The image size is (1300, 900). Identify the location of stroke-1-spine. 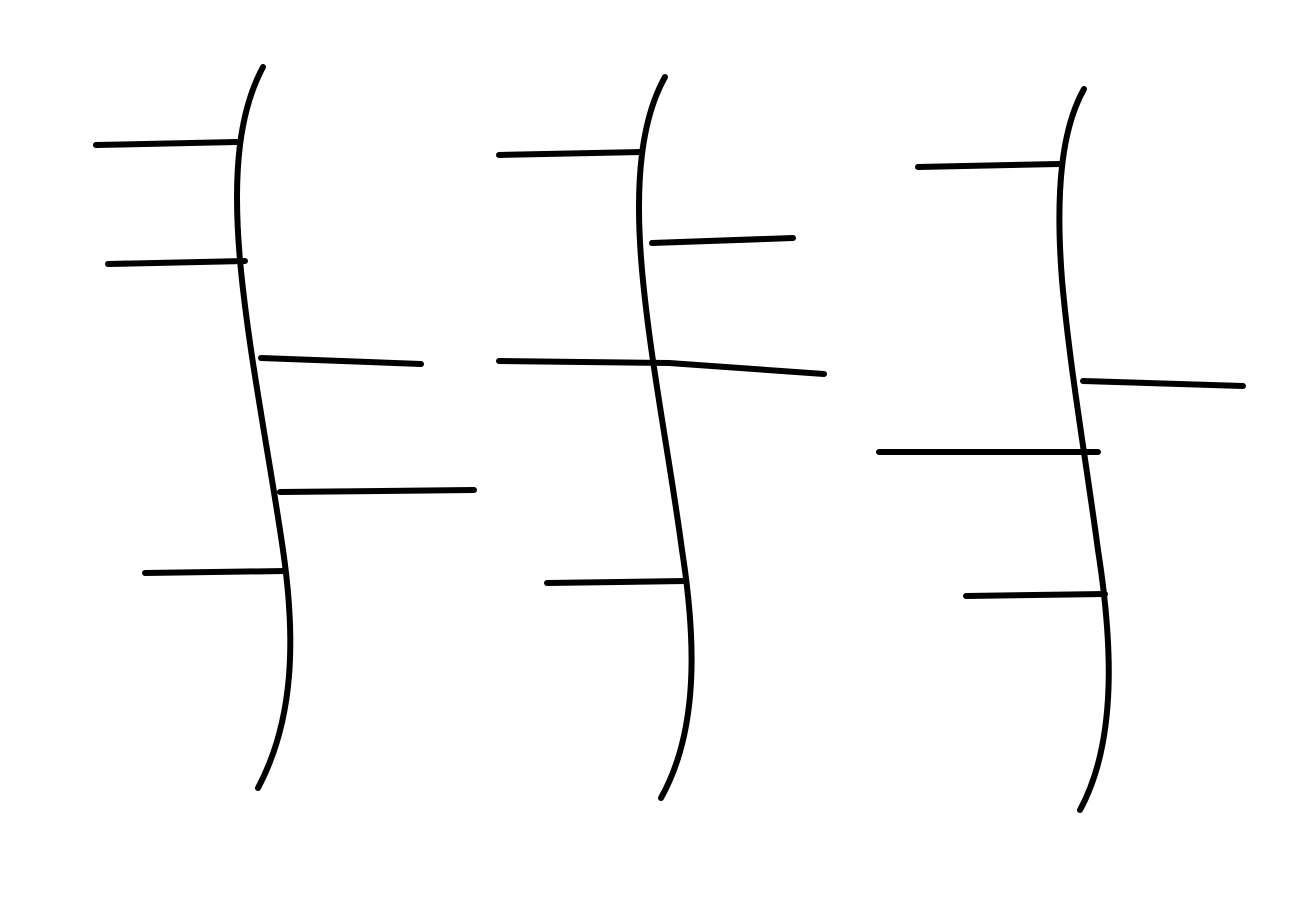
(263, 427).